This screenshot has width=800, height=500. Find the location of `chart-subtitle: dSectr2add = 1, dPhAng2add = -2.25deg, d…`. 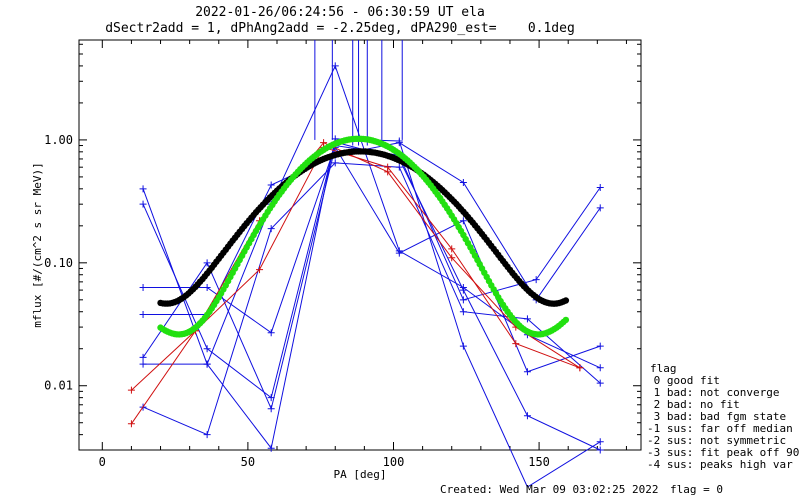

chart-subtitle: dSectr2add = 1, dPhAng2add = -2.25deg, d… is located at coordinates (340, 28).